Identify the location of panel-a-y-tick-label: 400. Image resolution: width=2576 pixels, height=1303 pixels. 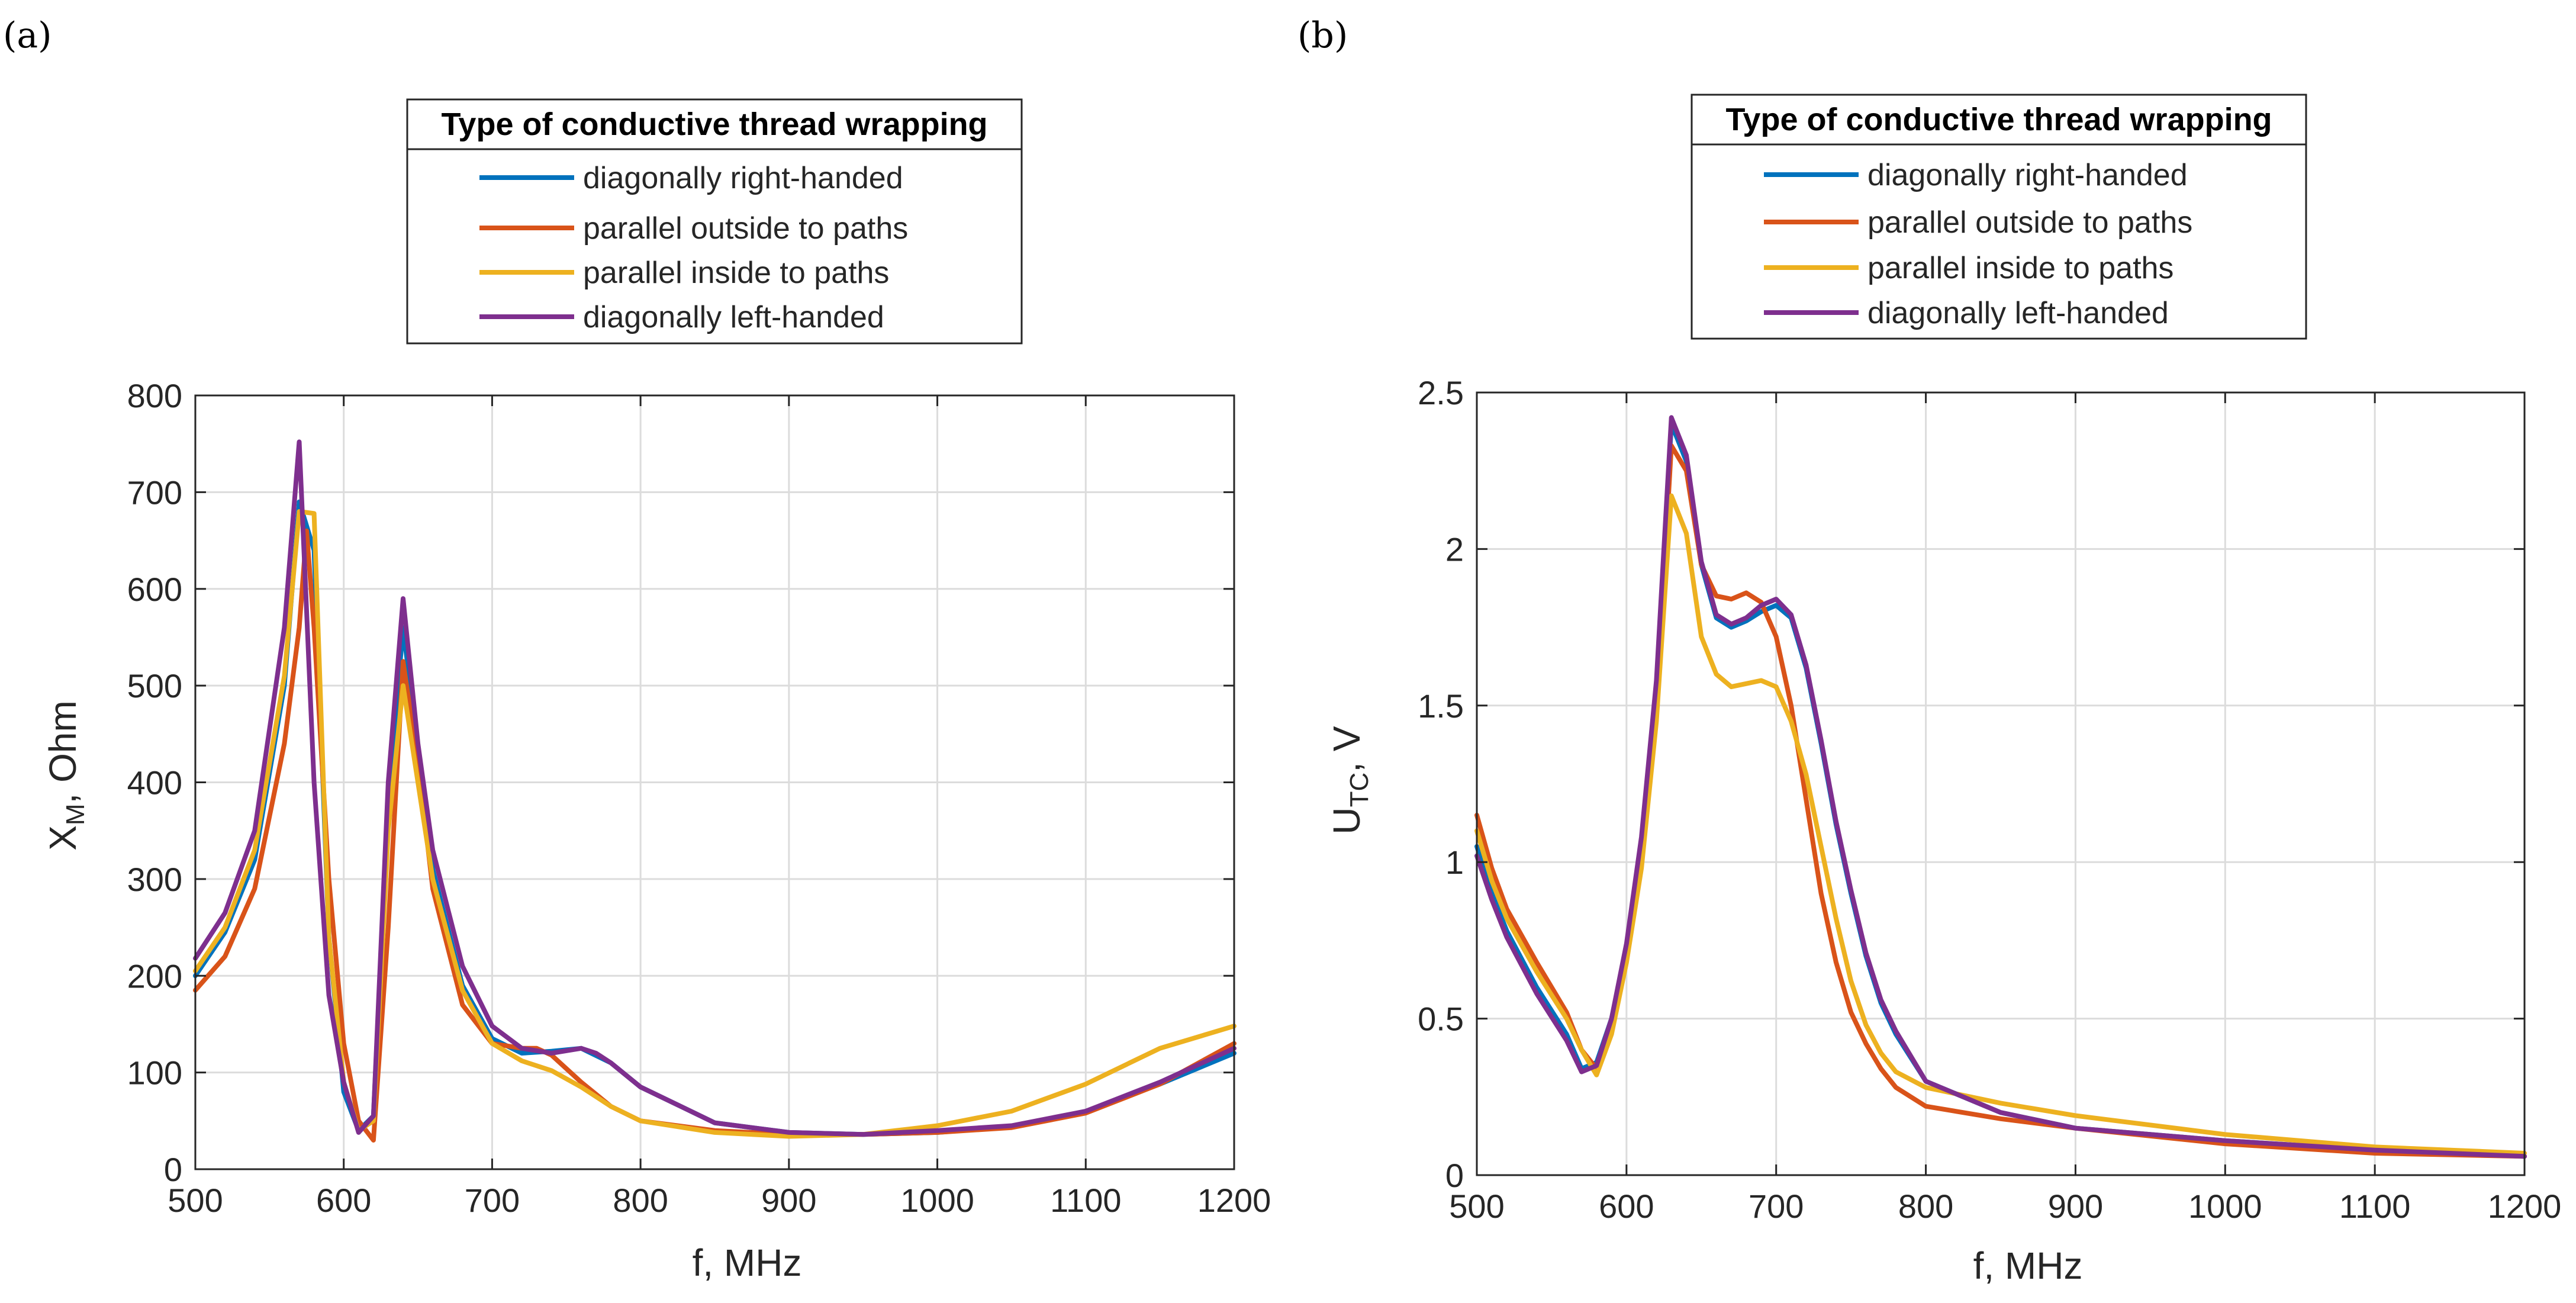
(154, 783).